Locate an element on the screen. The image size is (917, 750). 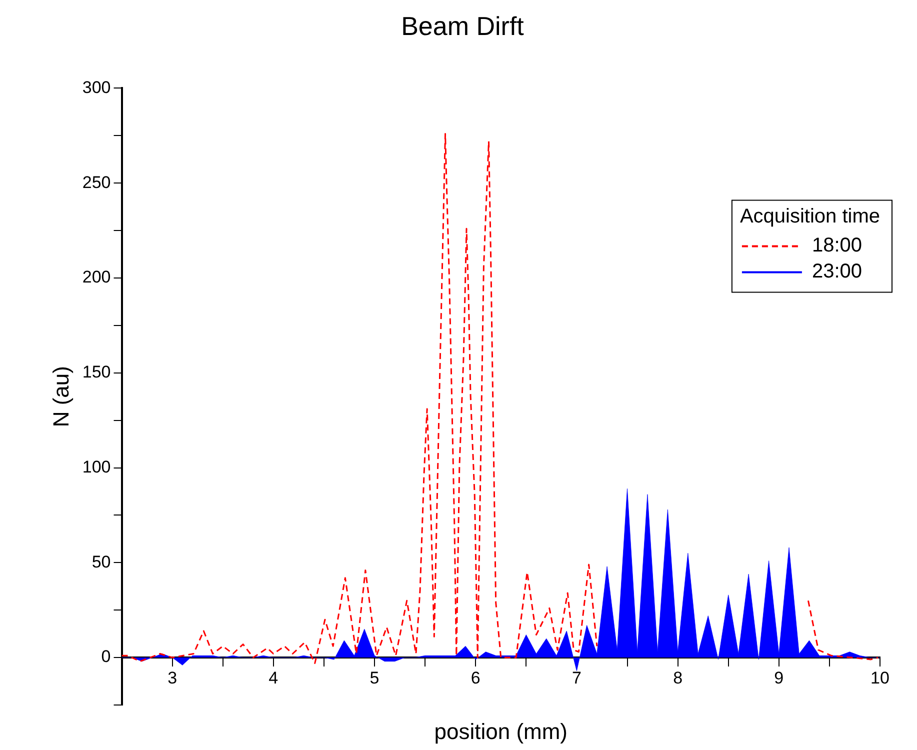
x-tick-label: 4 is located at coordinates (273, 678).